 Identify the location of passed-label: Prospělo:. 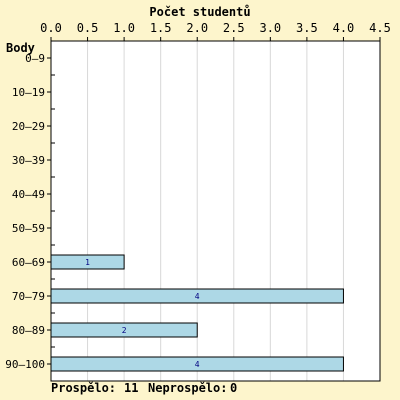
(83, 388).